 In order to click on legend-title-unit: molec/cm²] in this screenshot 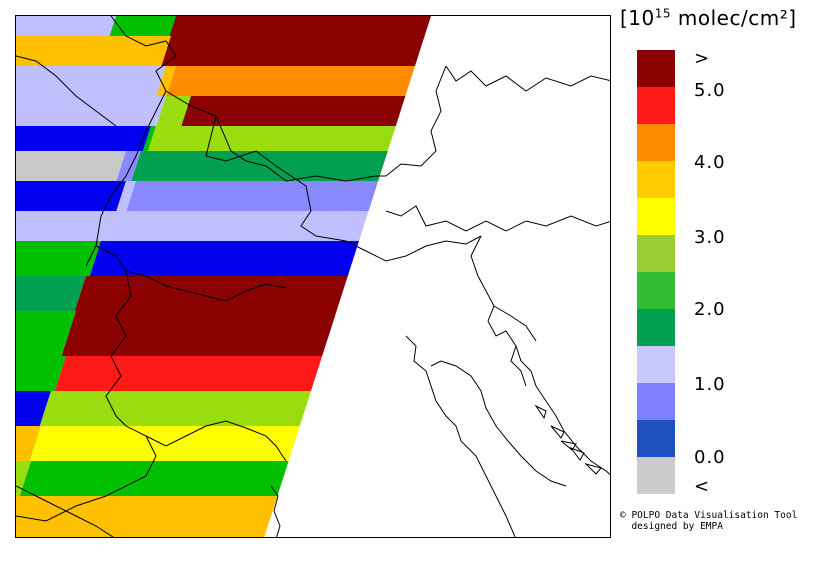, I will do `click(734, 18)`.